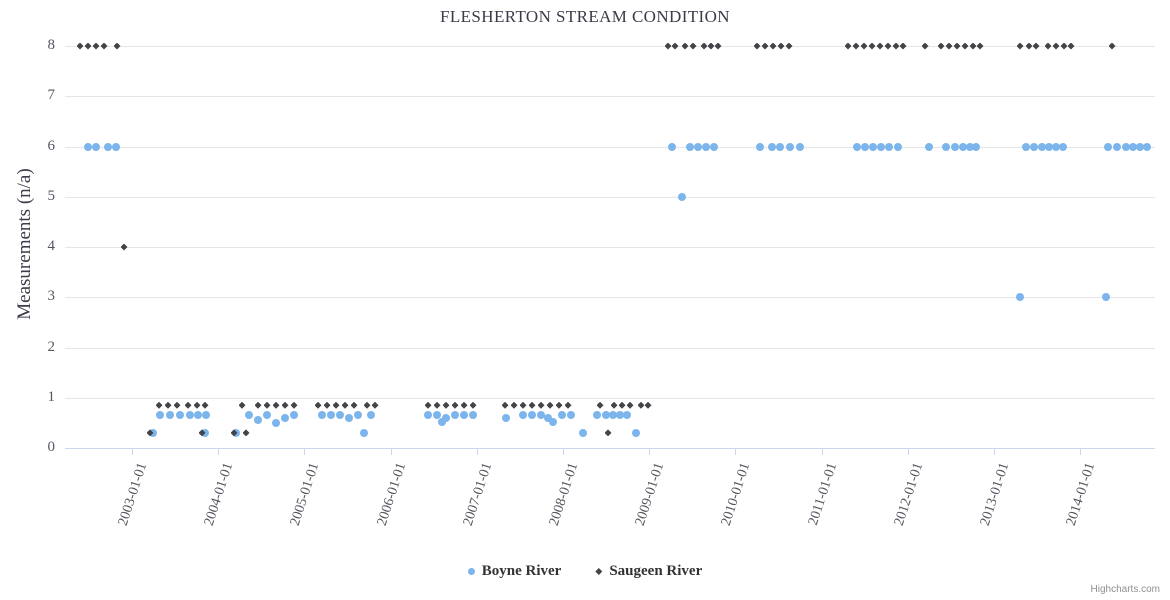 The width and height of the screenshot is (1170, 600). Describe the element at coordinates (599, 571) in the screenshot. I see `diamond-marker-icon` at that location.